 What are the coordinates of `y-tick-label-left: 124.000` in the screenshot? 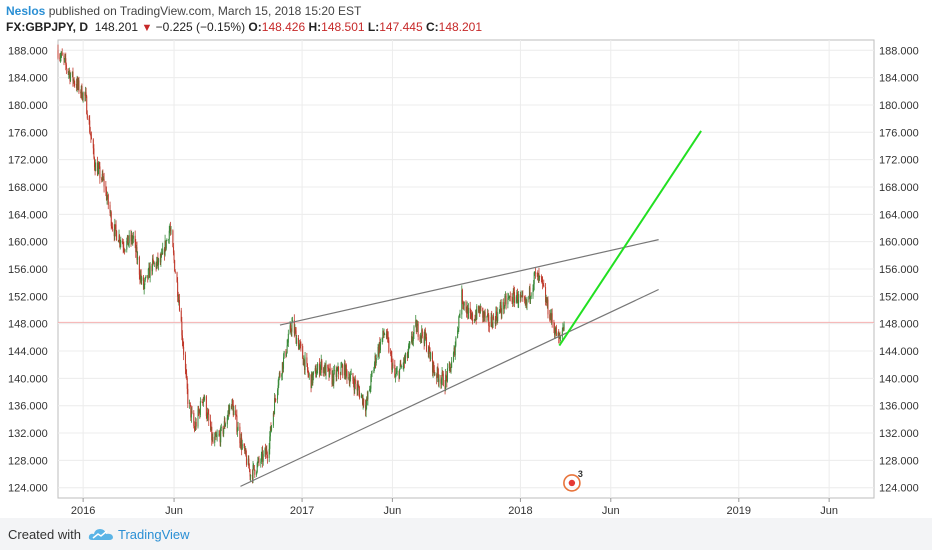 It's located at (28, 489).